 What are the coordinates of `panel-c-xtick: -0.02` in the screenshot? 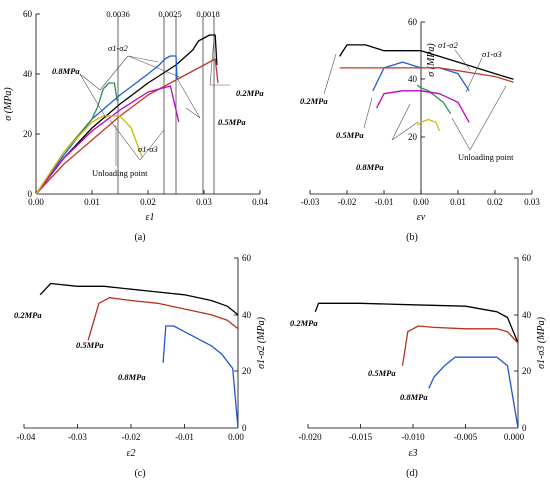 It's located at (131, 437).